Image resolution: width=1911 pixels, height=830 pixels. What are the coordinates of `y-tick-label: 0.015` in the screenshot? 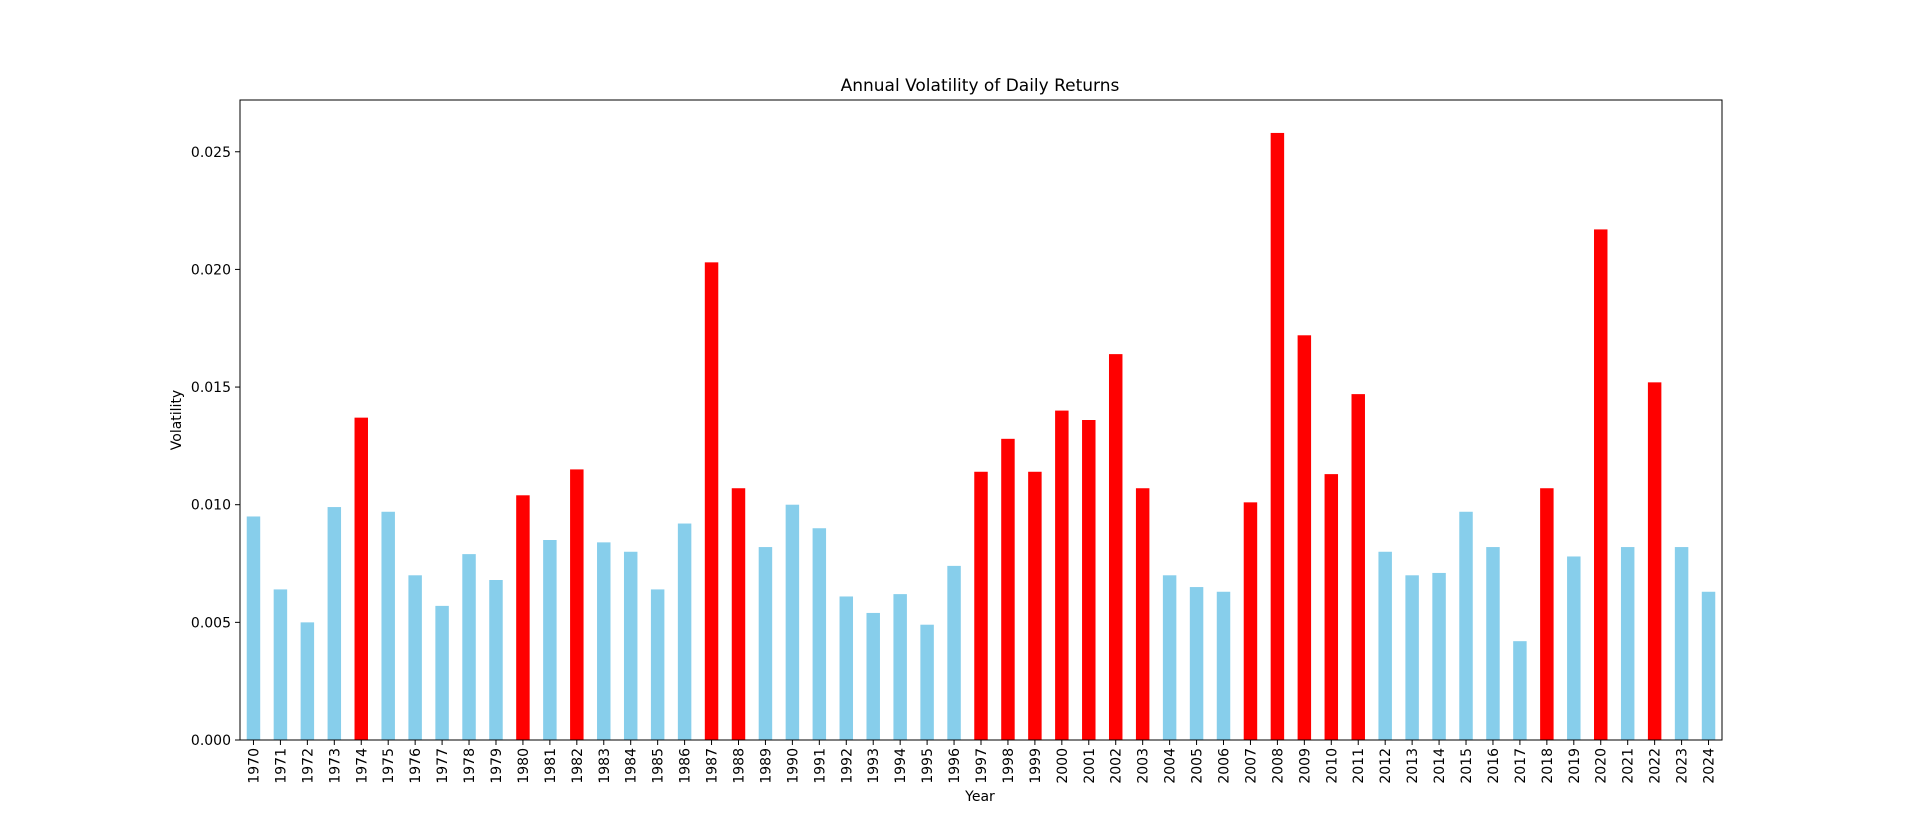 It's located at (211, 388).